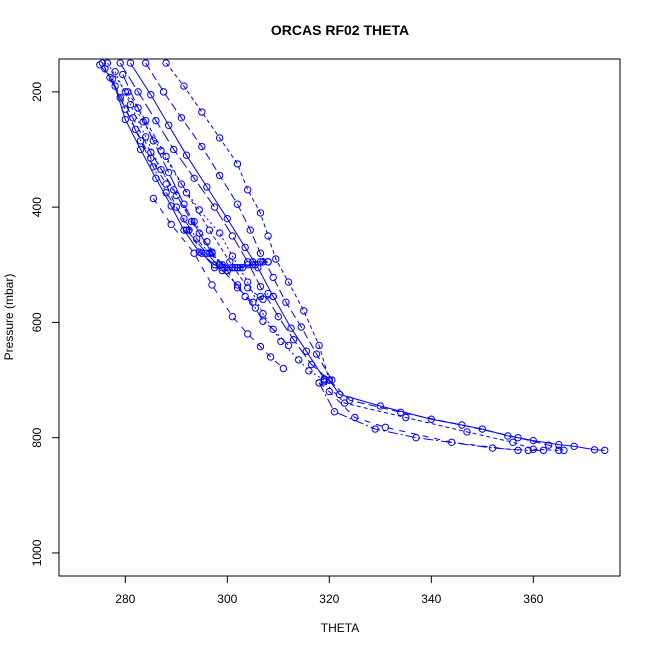 The width and height of the screenshot is (650, 650). Describe the element at coordinates (37, 207) in the screenshot. I see `y-tick-label: 400` at that location.